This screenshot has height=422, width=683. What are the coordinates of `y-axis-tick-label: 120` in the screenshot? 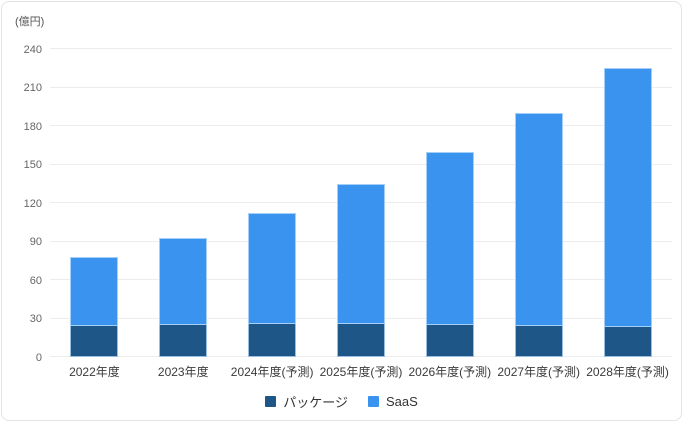 It's located at (32, 203).